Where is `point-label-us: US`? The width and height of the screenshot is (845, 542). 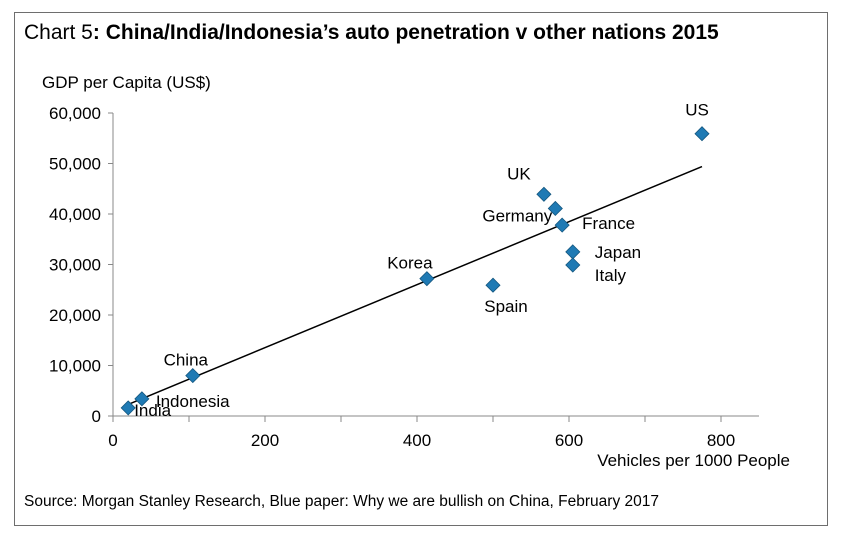
point-label-us: US is located at coordinates (697, 110).